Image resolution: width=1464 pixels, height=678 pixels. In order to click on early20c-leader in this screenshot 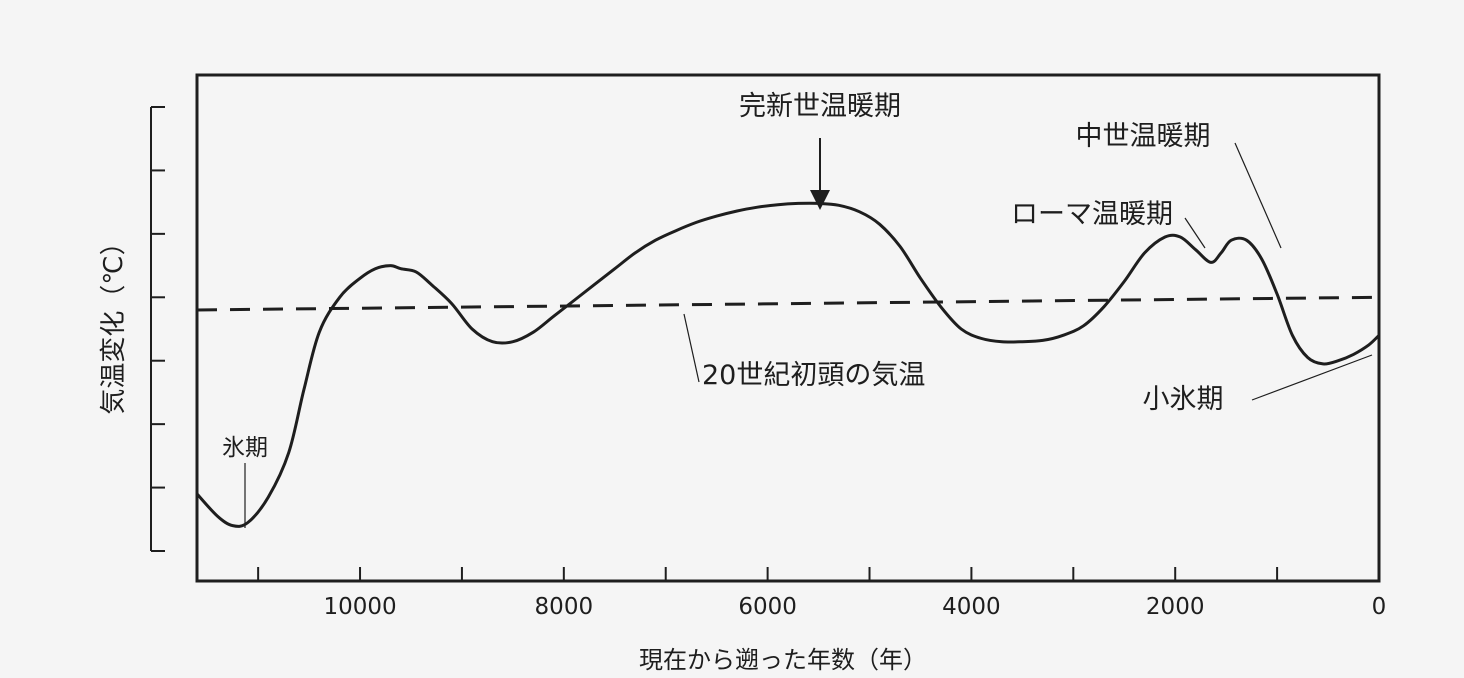, I will do `click(691, 348)`.